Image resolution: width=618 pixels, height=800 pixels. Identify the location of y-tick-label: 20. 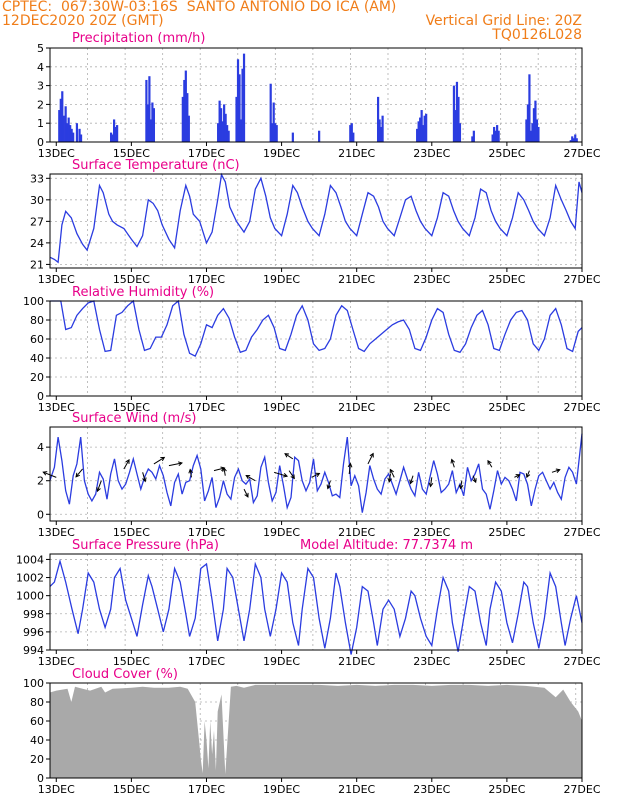
(37, 377).